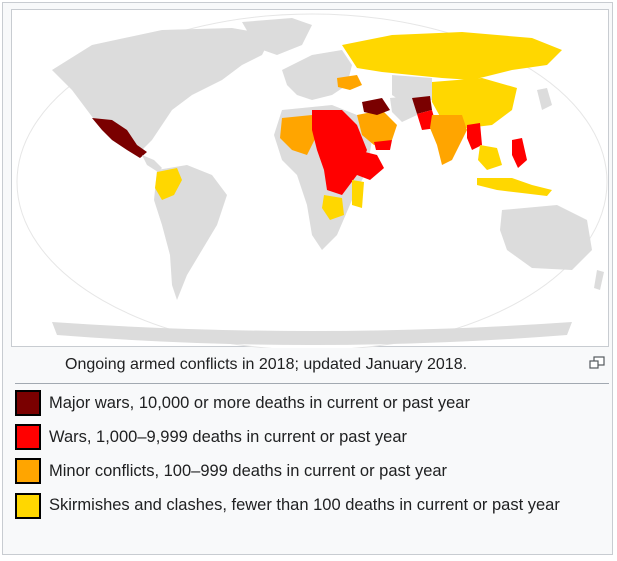 The width and height of the screenshot is (617, 561). What do you see at coordinates (312, 333) in the screenshot?
I see `antarctica` at bounding box center [312, 333].